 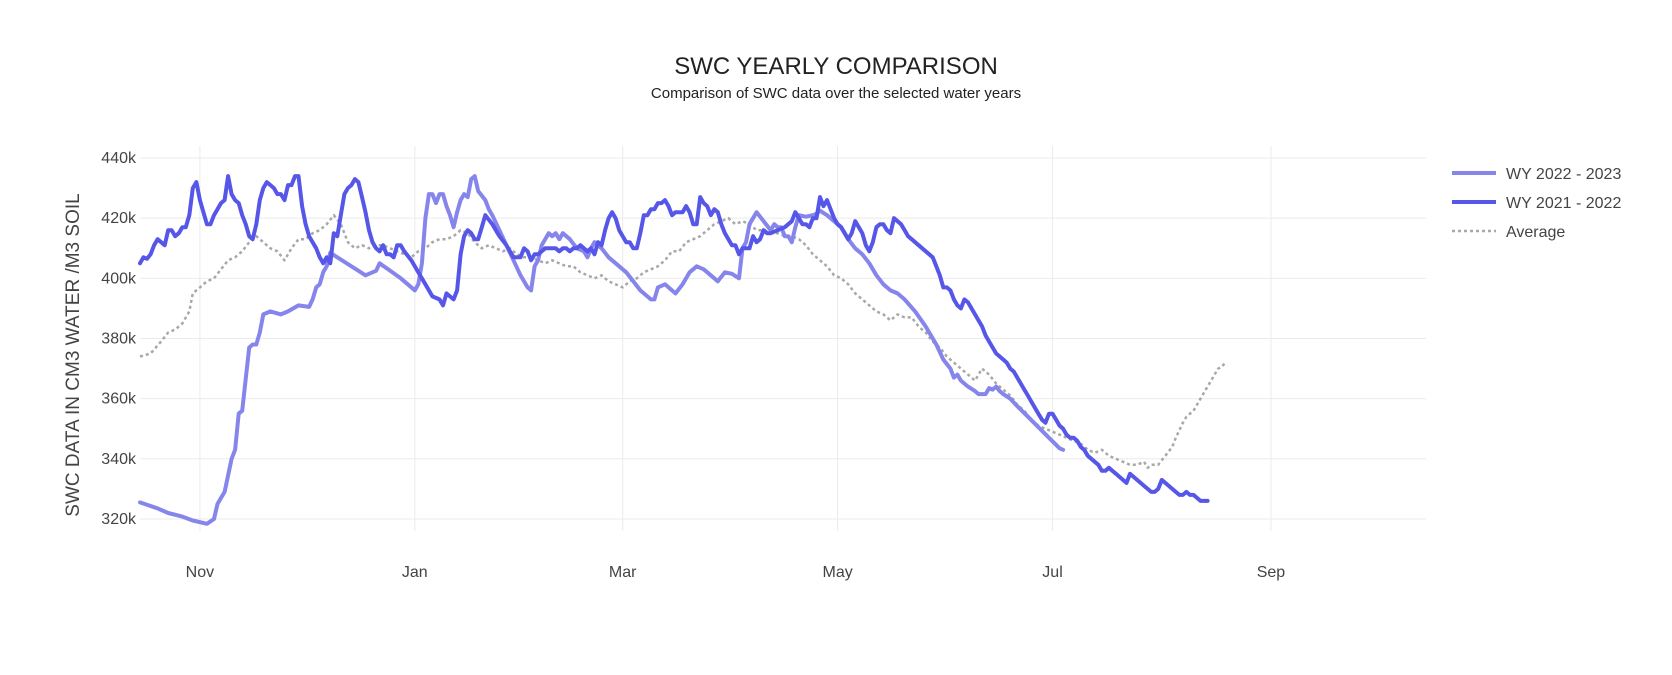 I want to click on legend-label: Average, so click(x=1535, y=232).